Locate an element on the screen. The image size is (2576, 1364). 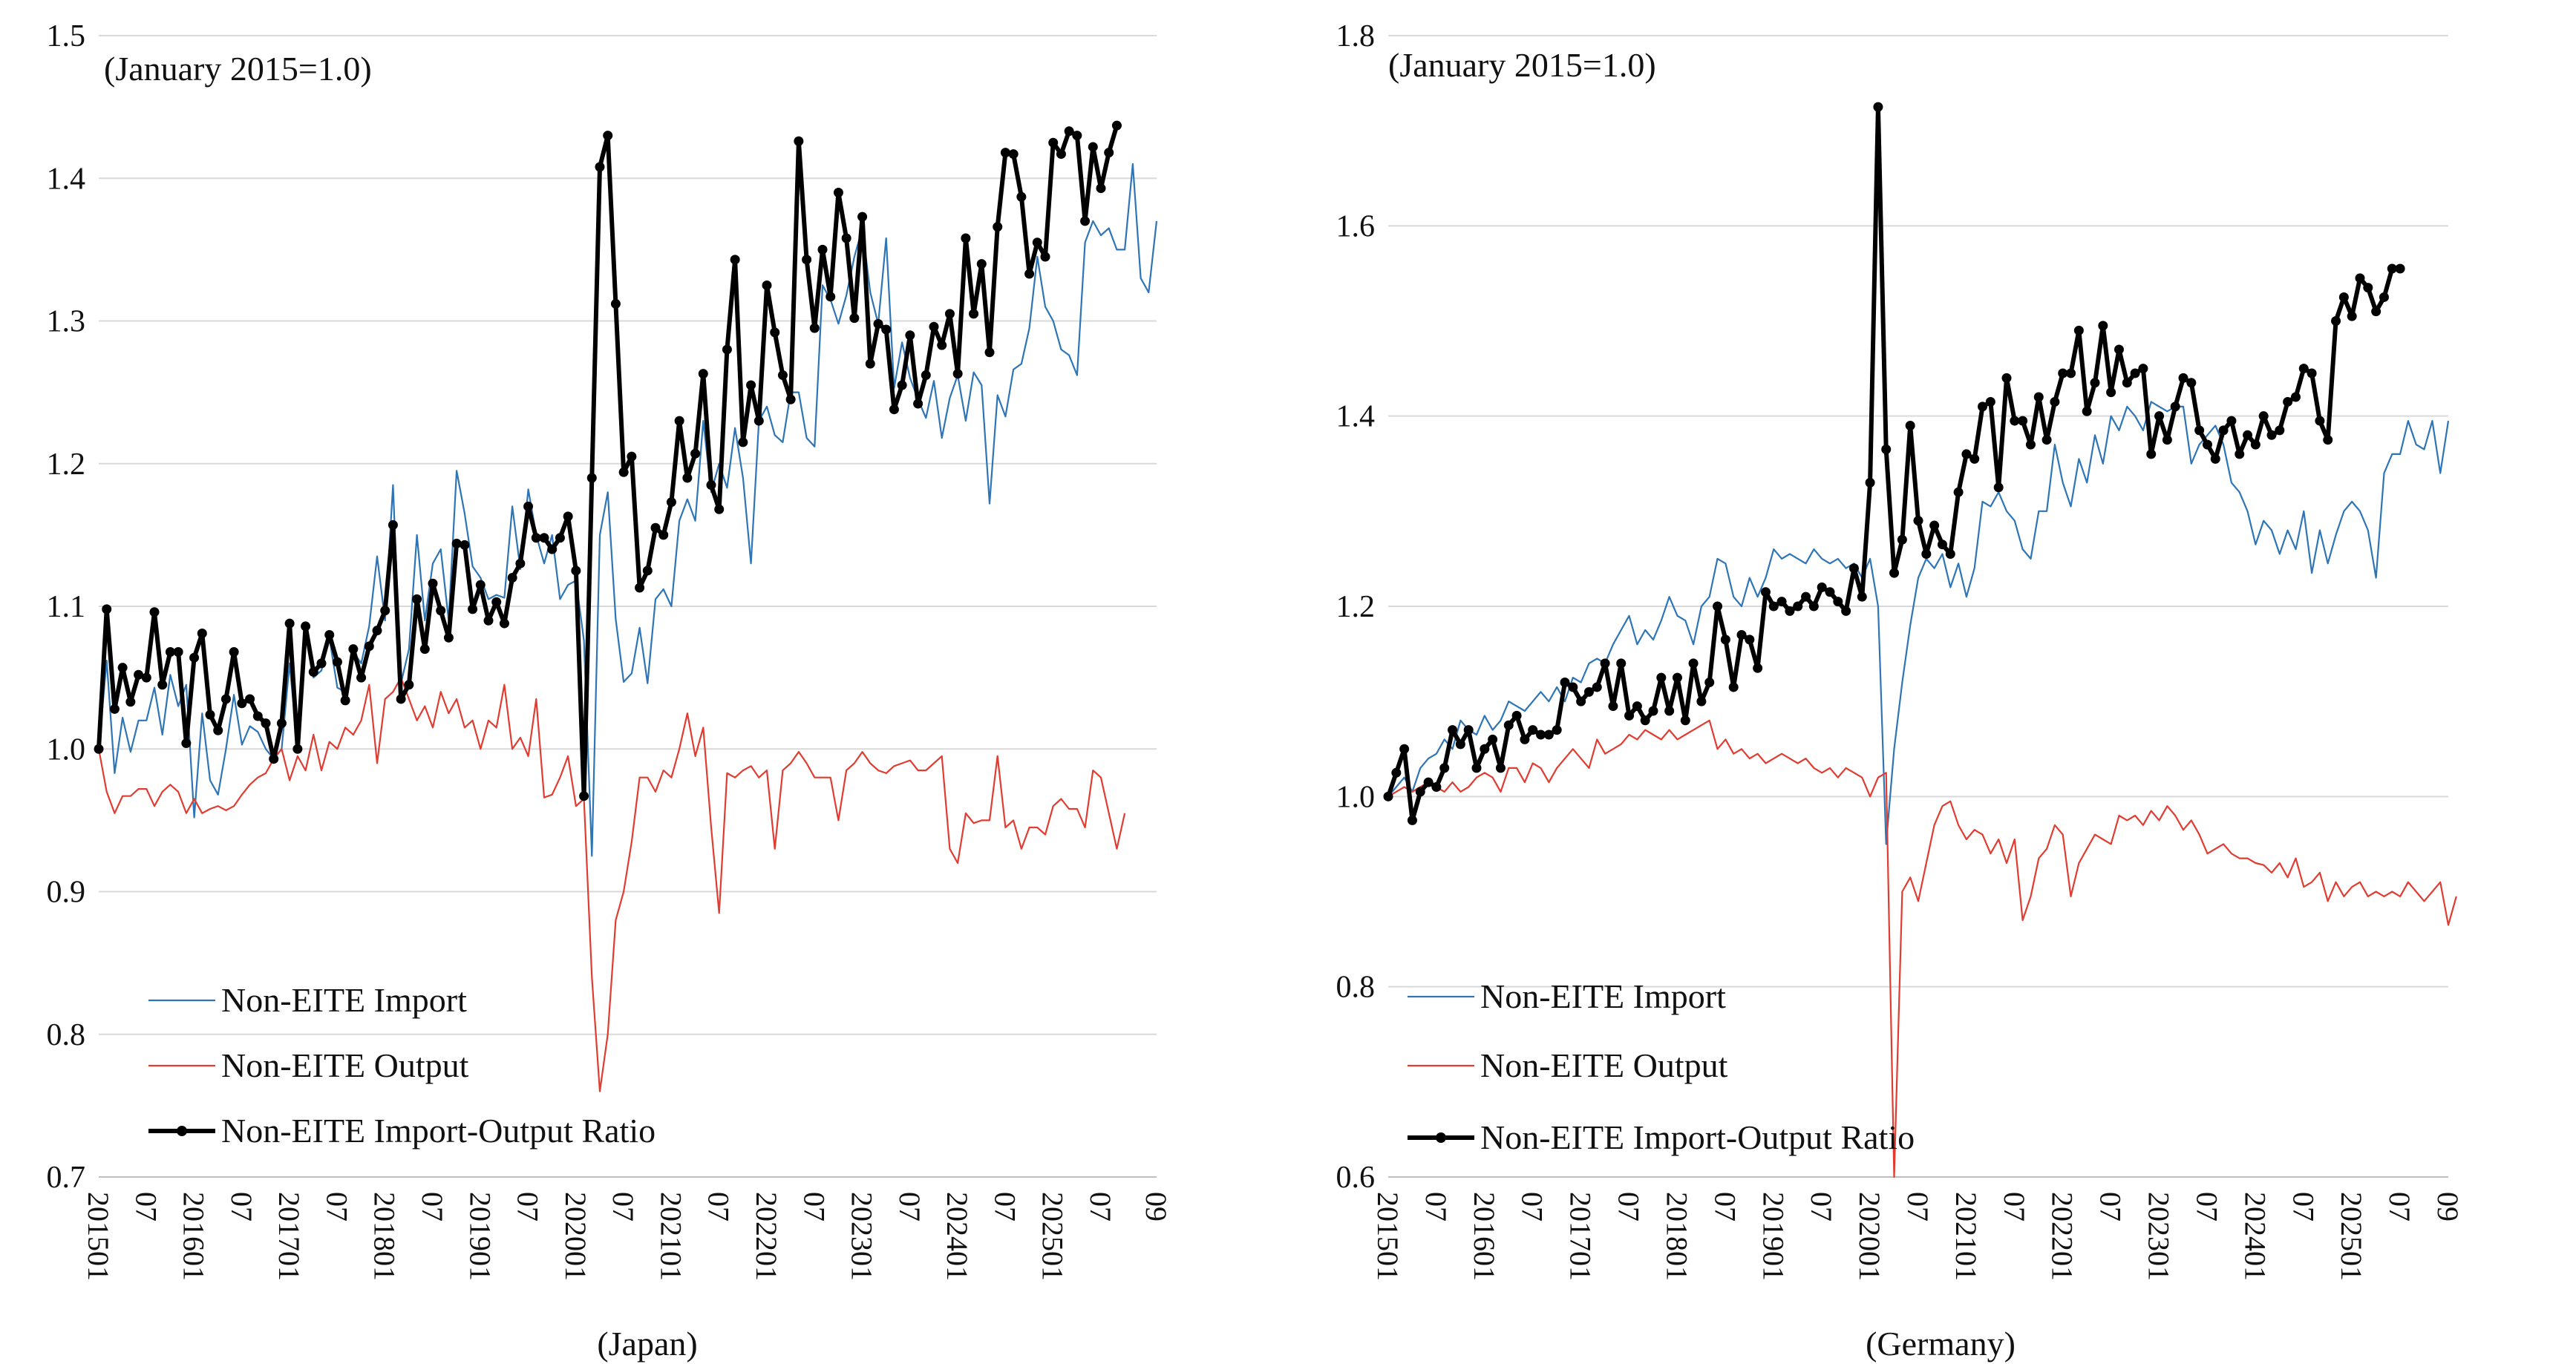
y-tick-label: 0.8 is located at coordinates (67, 1035).